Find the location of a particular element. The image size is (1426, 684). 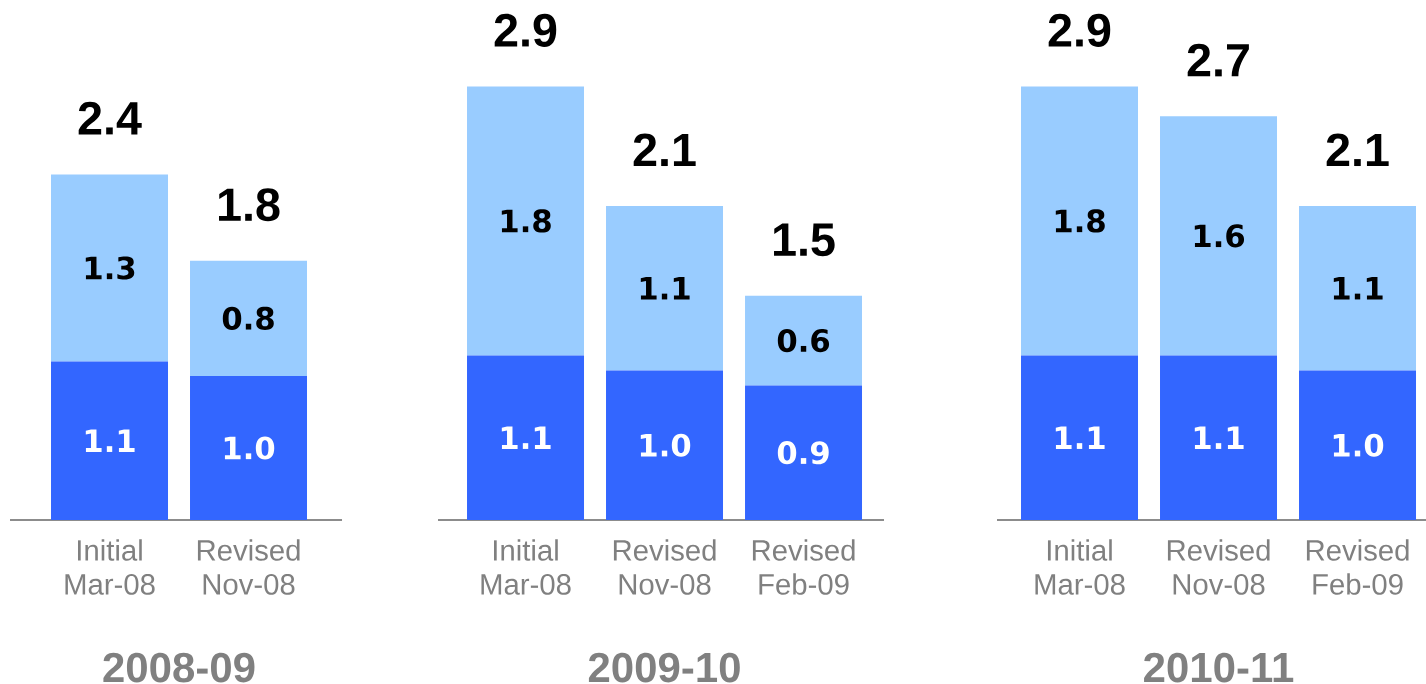

text: 2008-09 is located at coordinates (179, 667).